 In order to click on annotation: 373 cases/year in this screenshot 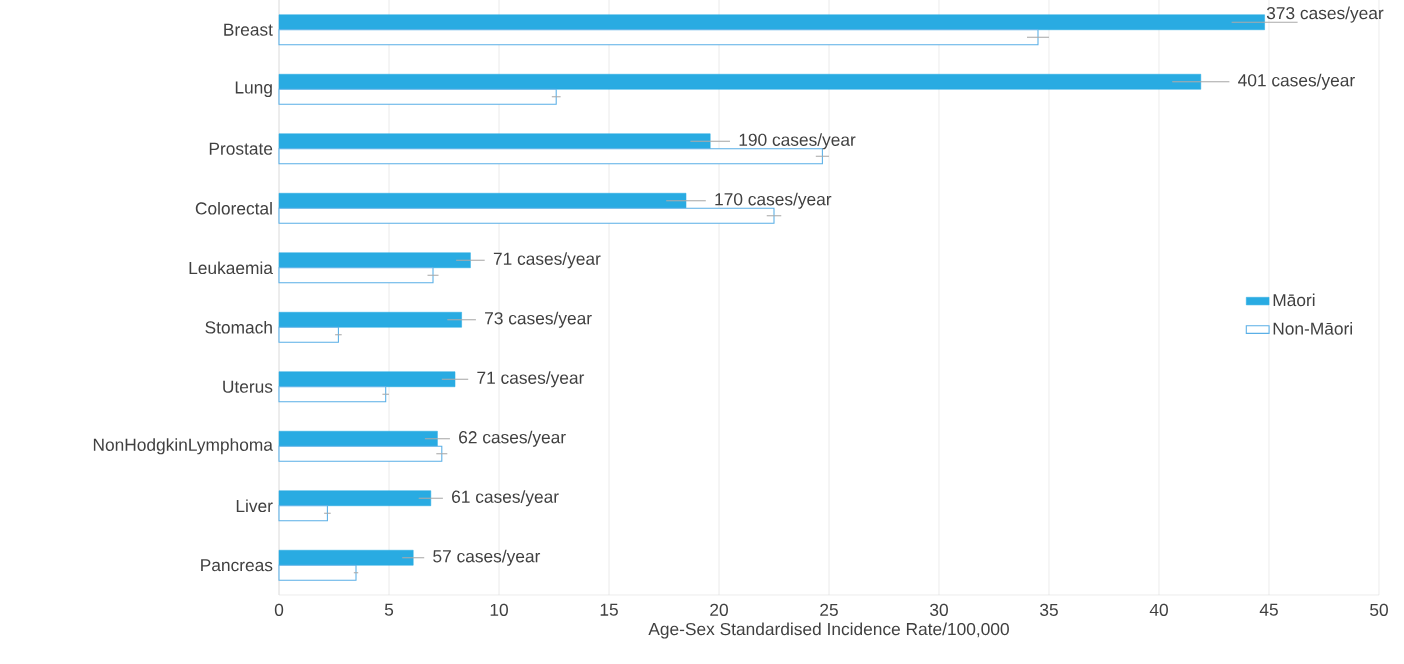, I will do `click(1325, 14)`.